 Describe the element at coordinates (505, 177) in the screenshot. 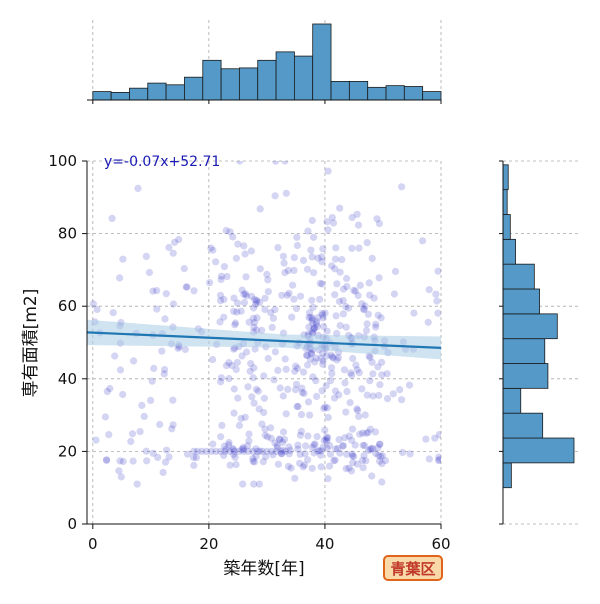

I see `y-hist-bar` at that location.